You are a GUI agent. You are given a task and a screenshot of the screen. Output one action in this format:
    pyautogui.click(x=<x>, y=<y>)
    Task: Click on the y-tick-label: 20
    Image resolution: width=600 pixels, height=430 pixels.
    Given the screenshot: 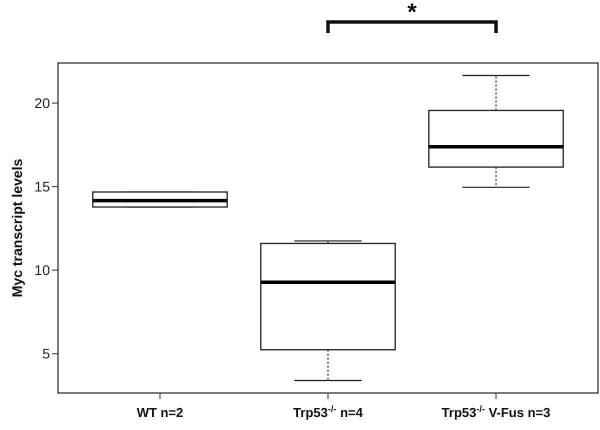 What is the action you would take?
    pyautogui.click(x=42, y=103)
    